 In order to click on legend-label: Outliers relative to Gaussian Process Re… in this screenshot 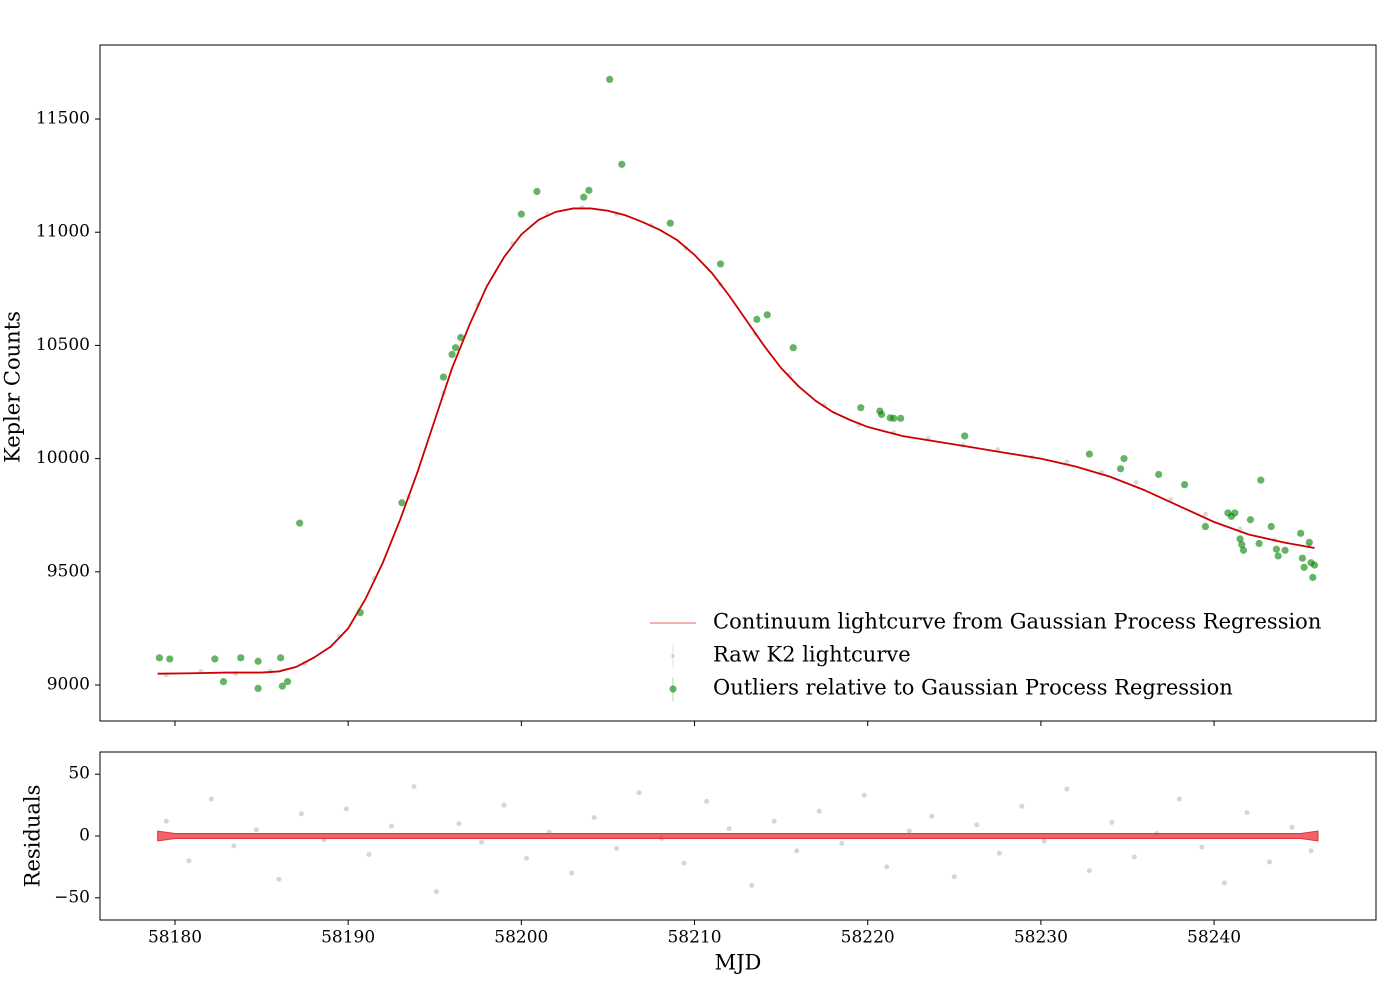, I will do `click(973, 688)`.